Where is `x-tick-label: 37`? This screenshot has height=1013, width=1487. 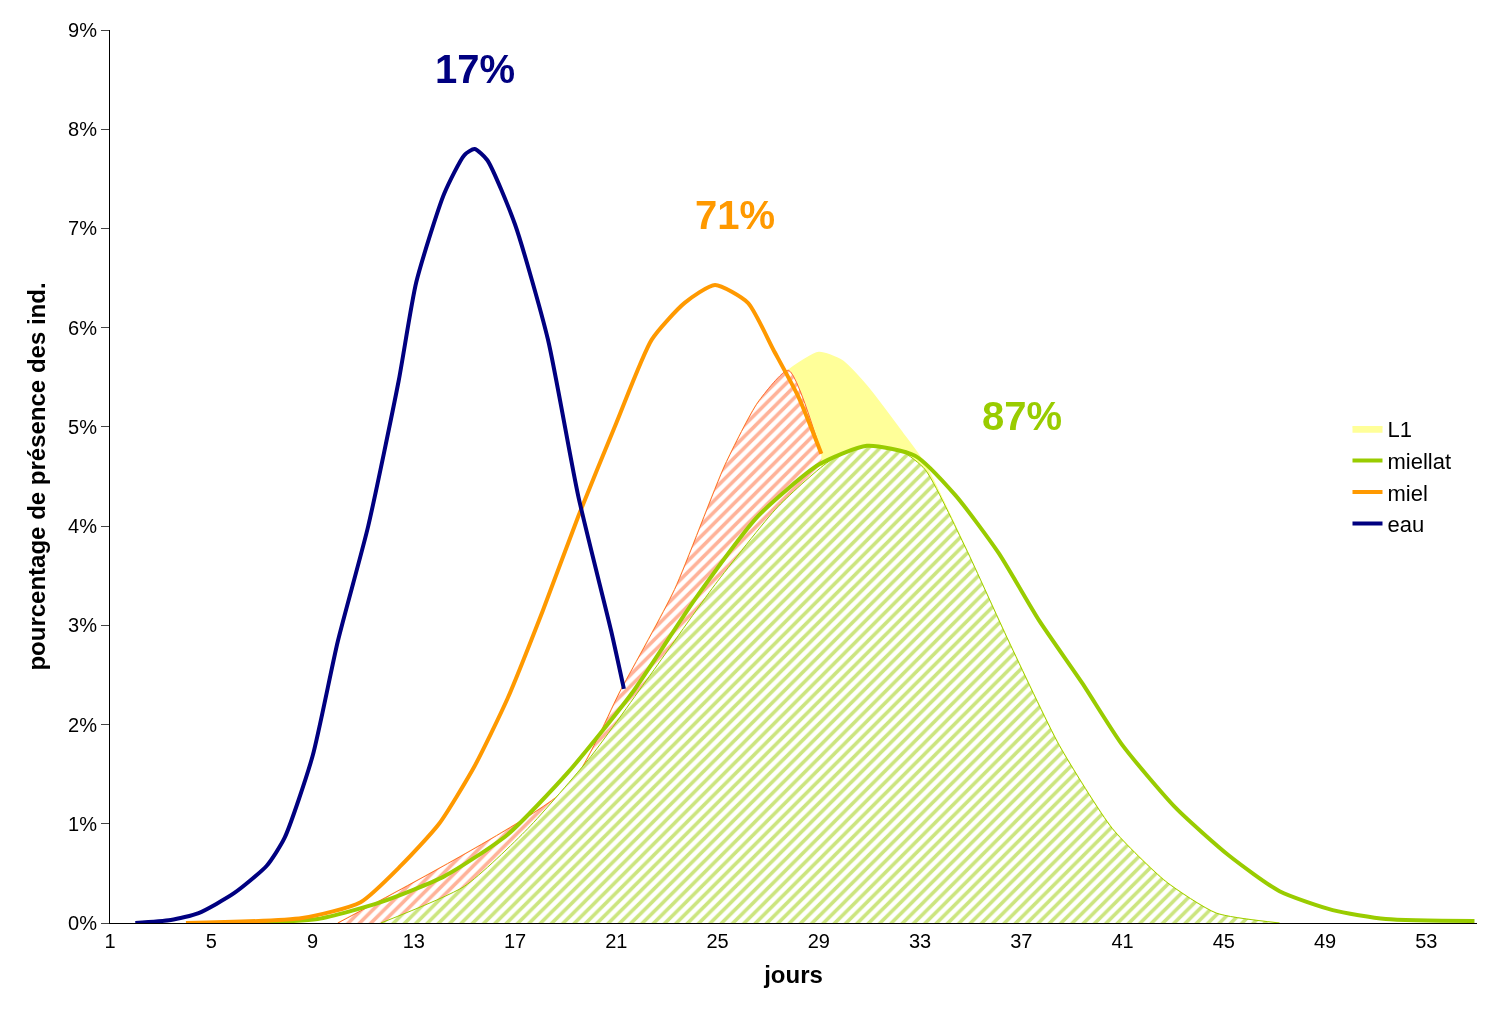
x-tick-label: 37 is located at coordinates (1021, 941).